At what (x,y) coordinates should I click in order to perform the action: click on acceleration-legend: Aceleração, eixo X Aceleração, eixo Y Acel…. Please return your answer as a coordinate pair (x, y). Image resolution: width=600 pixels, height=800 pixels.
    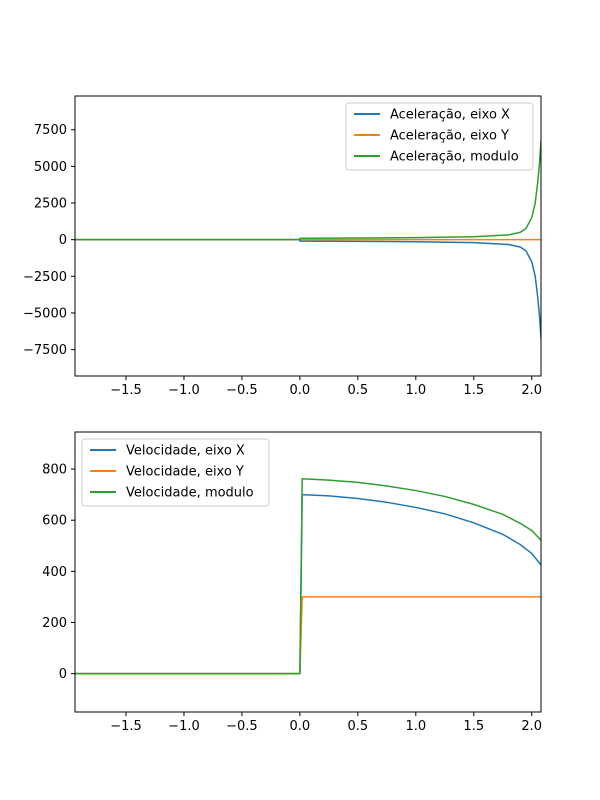
    Looking at the image, I should click on (439, 136).